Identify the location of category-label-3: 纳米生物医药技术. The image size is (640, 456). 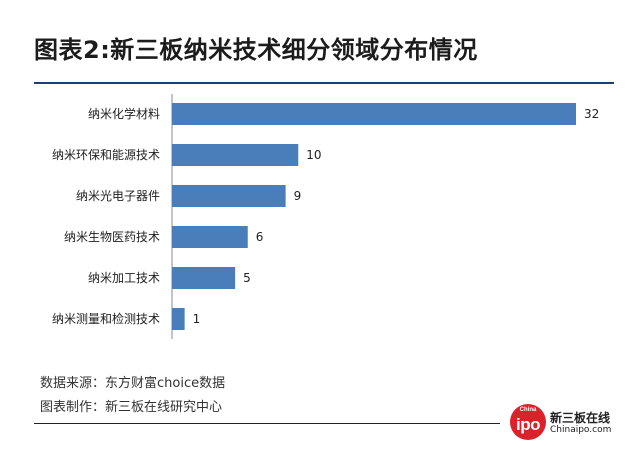
(112, 237).